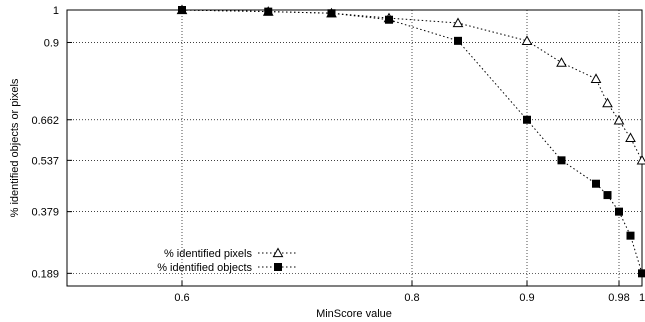 The width and height of the screenshot is (645, 322). What do you see at coordinates (45, 274) in the screenshot?
I see `y-tick-label: 0.189` at bounding box center [45, 274].